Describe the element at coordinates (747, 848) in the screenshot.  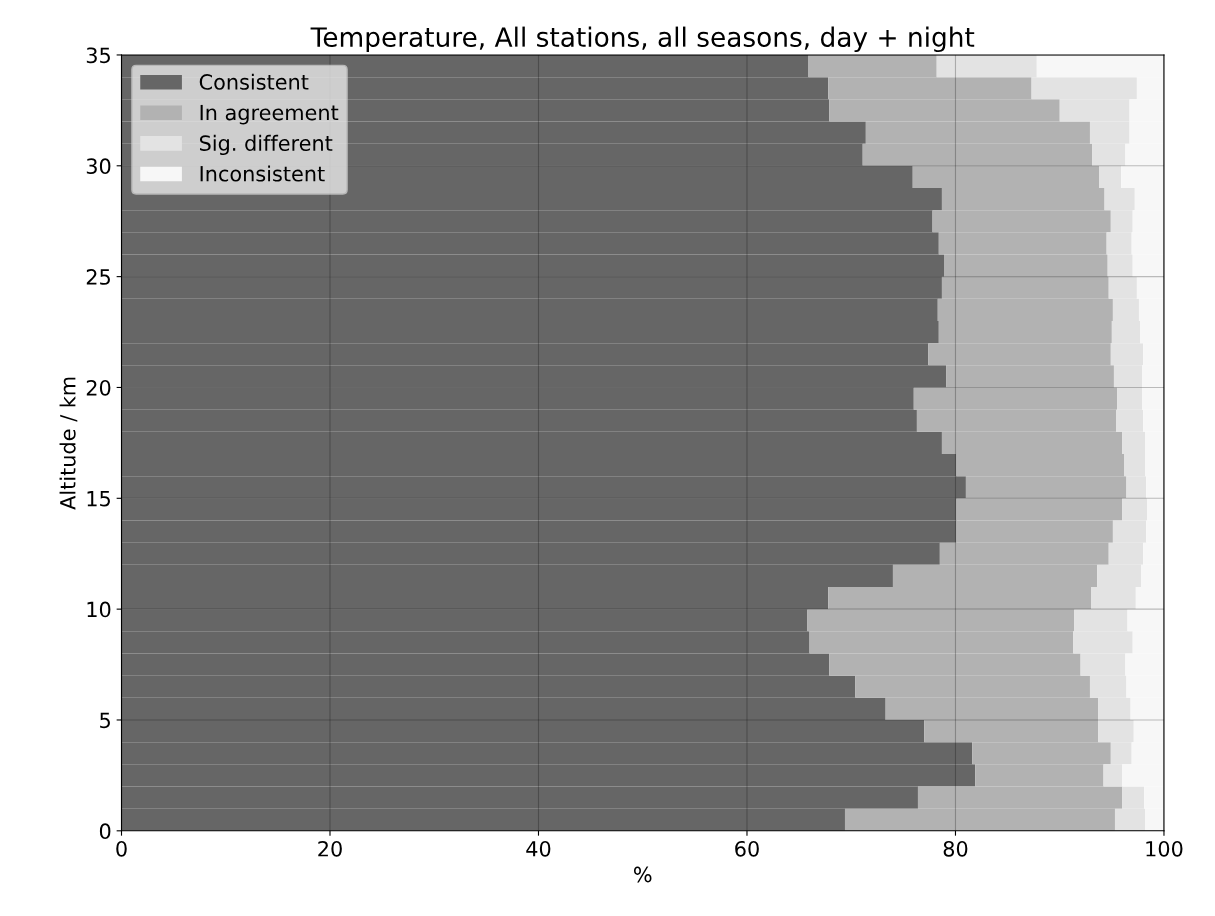
I see `x-tick-label: 60` at that location.